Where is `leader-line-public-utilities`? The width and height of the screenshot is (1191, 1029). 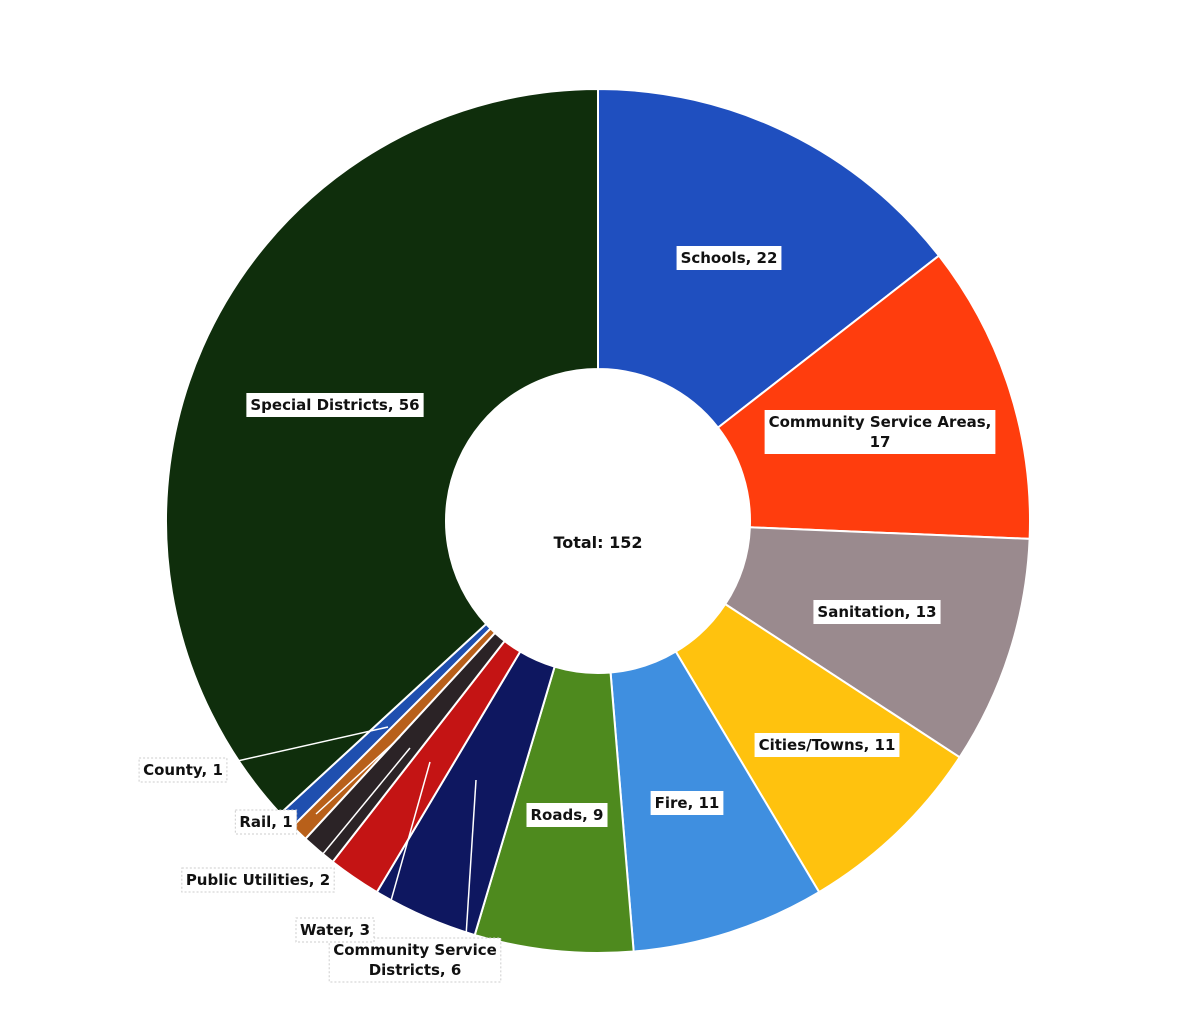
leader-line-public-utilities is located at coordinates (359, 810).